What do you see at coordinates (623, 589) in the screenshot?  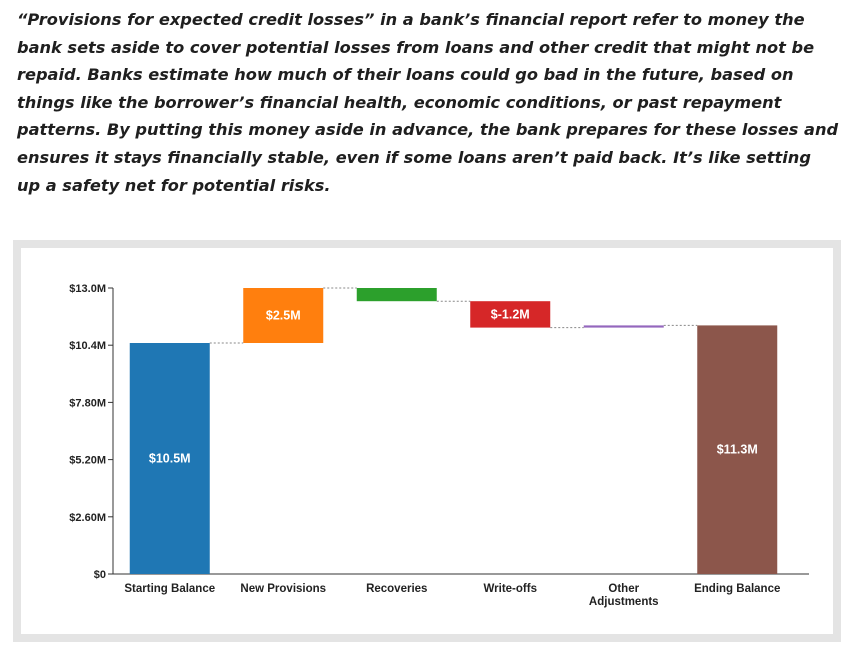 I see `x-category-label: Other` at bounding box center [623, 589].